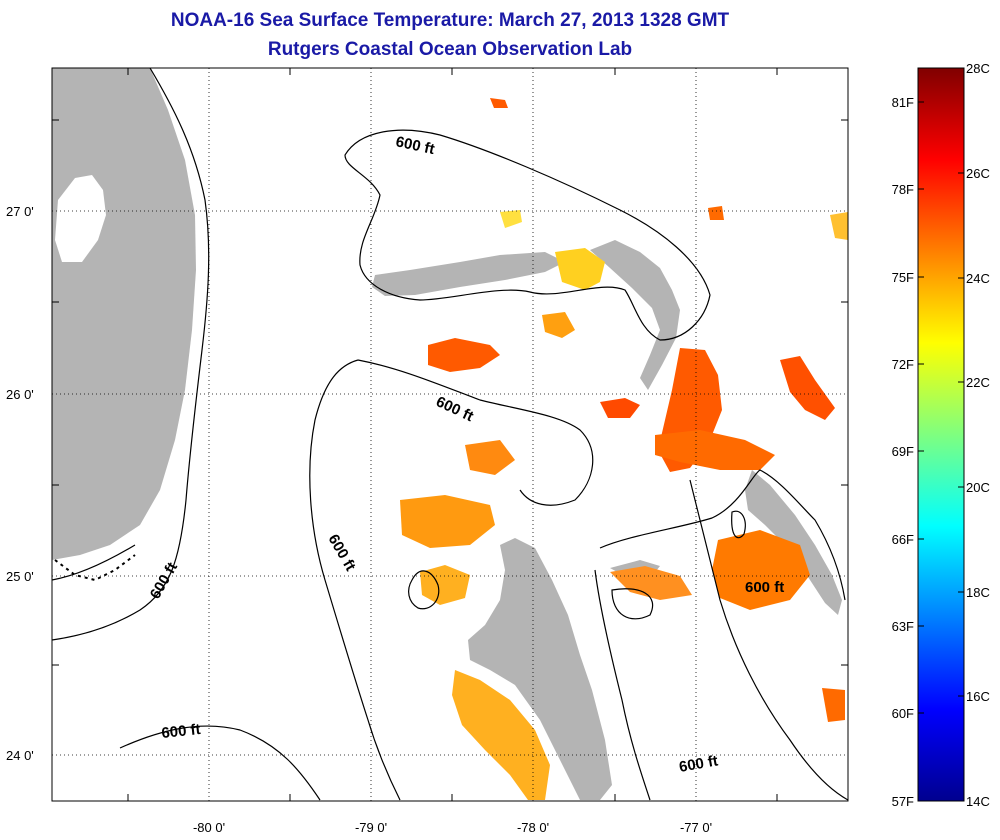 This screenshot has width=1000, height=840. I want to click on colorbar-fahrenheit-label: 63F, so click(903, 626).